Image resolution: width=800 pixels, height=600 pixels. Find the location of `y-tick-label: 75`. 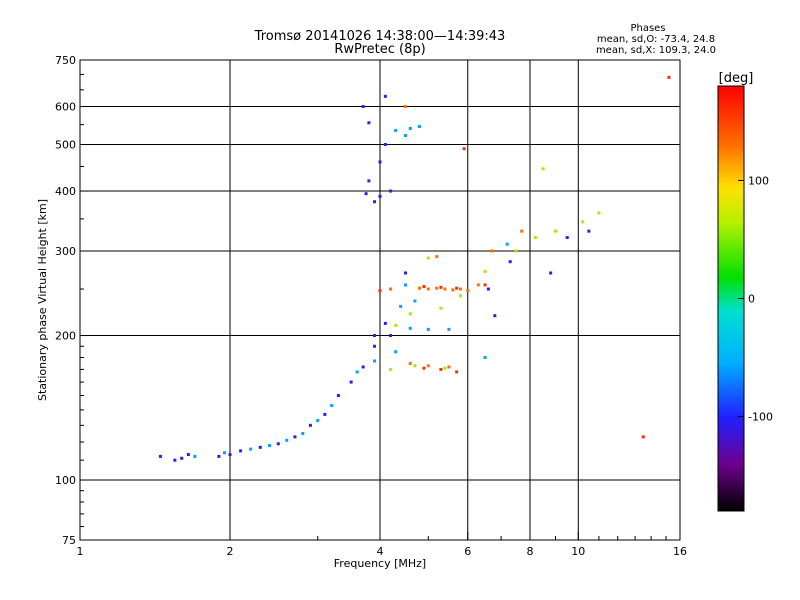

y-tick-label: 75 is located at coordinates (69, 540).